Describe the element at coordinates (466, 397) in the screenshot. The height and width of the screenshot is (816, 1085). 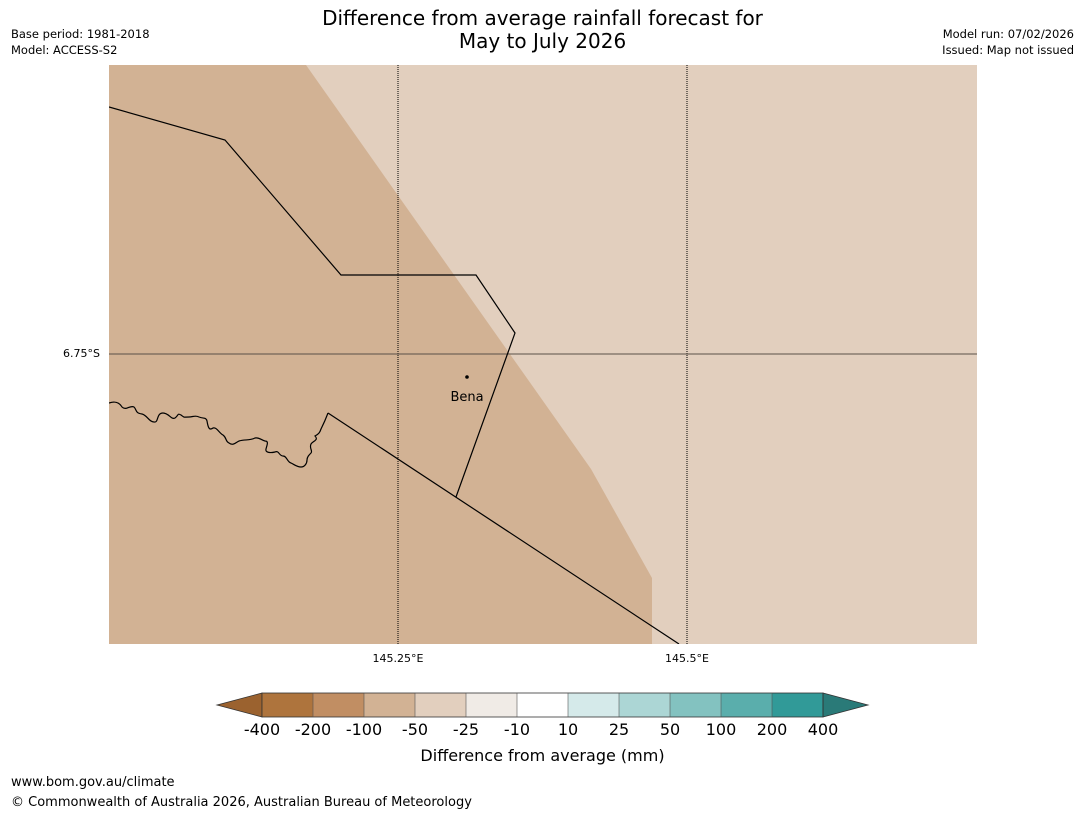
I see `bena-label: Bena` at that location.